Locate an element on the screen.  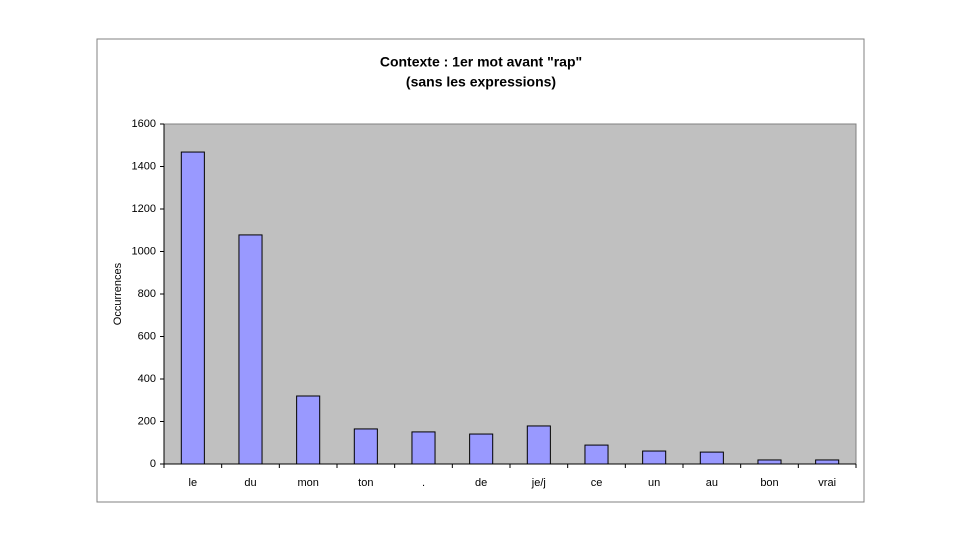
x-tick-label: vrai is located at coordinates (827, 483).